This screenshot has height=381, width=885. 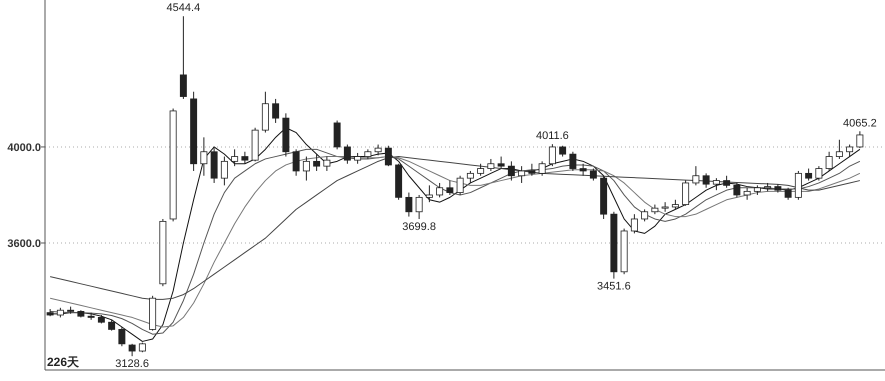 What do you see at coordinates (132, 364) in the screenshot?
I see `annotation: 3128.6` at bounding box center [132, 364].